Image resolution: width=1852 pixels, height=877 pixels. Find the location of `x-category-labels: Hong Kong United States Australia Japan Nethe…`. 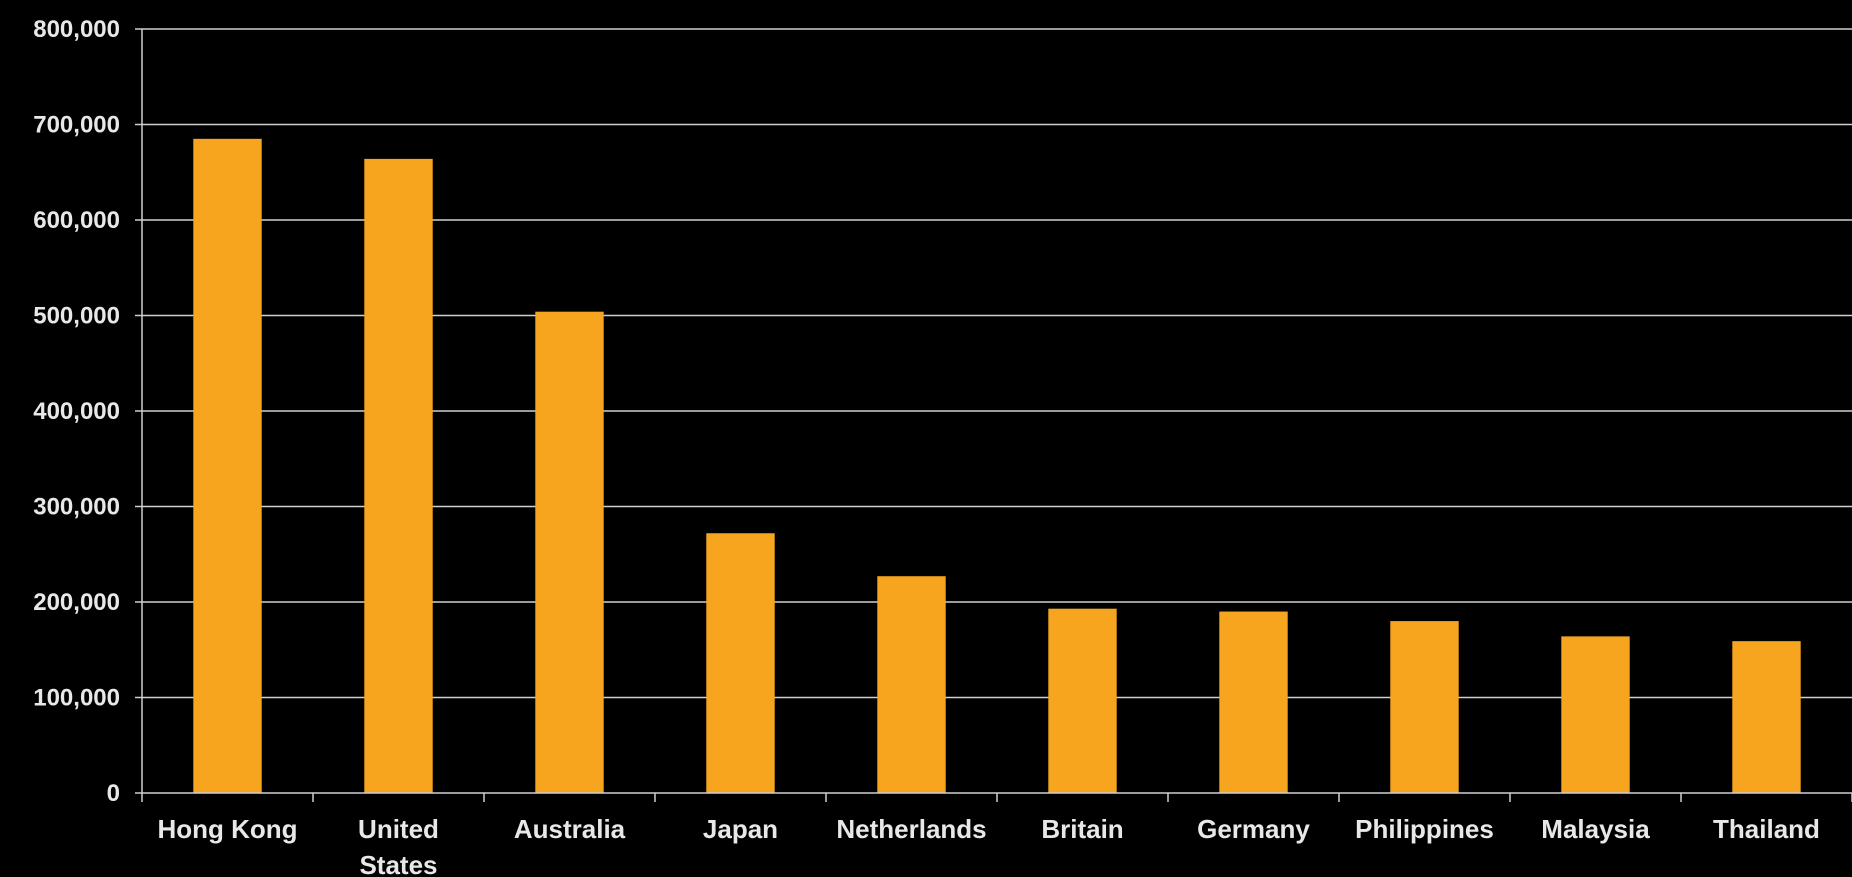

x-category-labels: Hong Kong United States Australia Japan Nethe… is located at coordinates (988, 845).